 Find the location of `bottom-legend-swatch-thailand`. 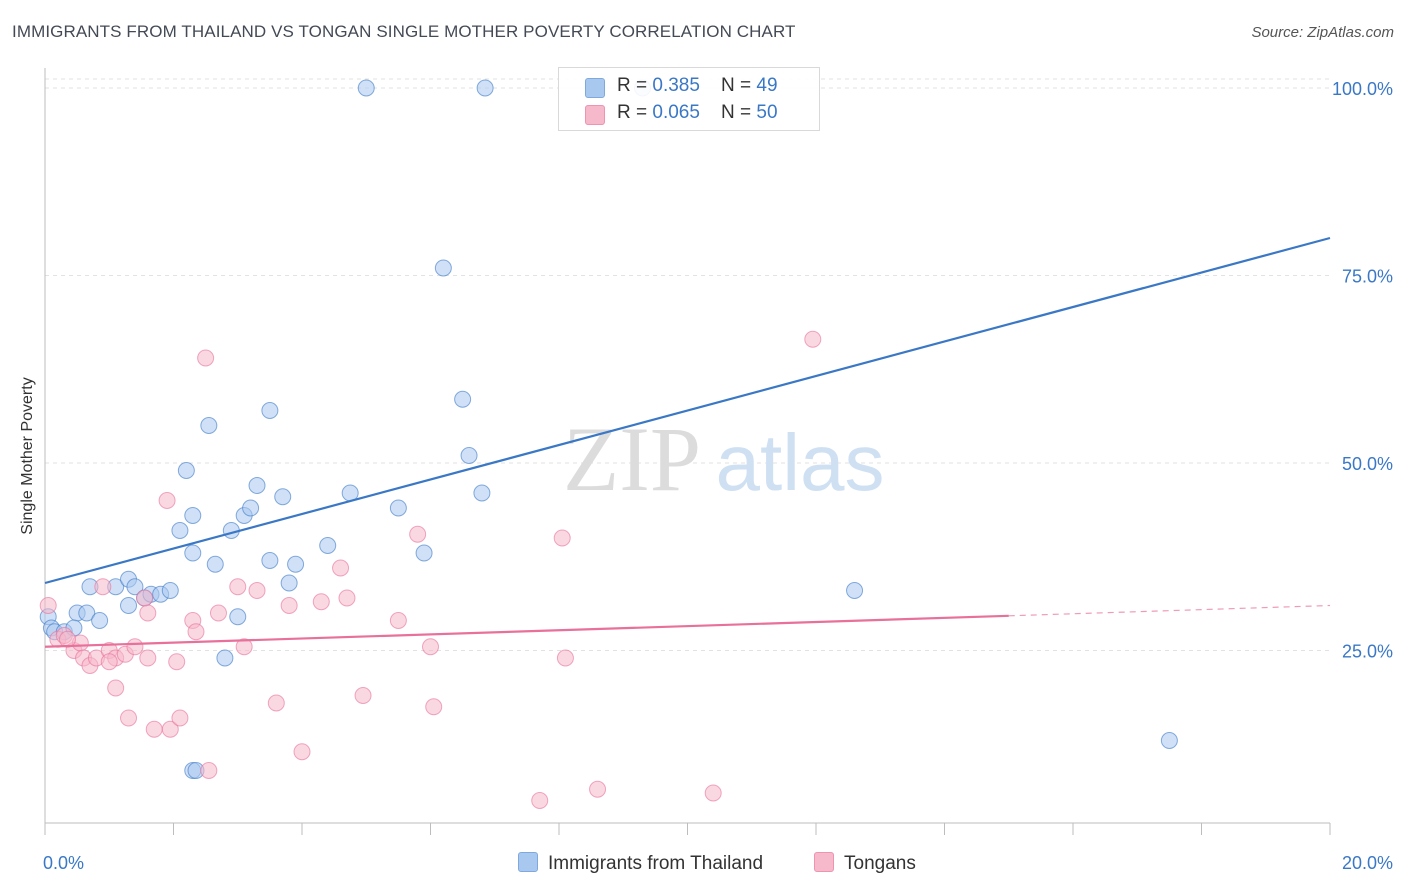

bottom-legend-swatch-thailand is located at coordinates (528, 862).